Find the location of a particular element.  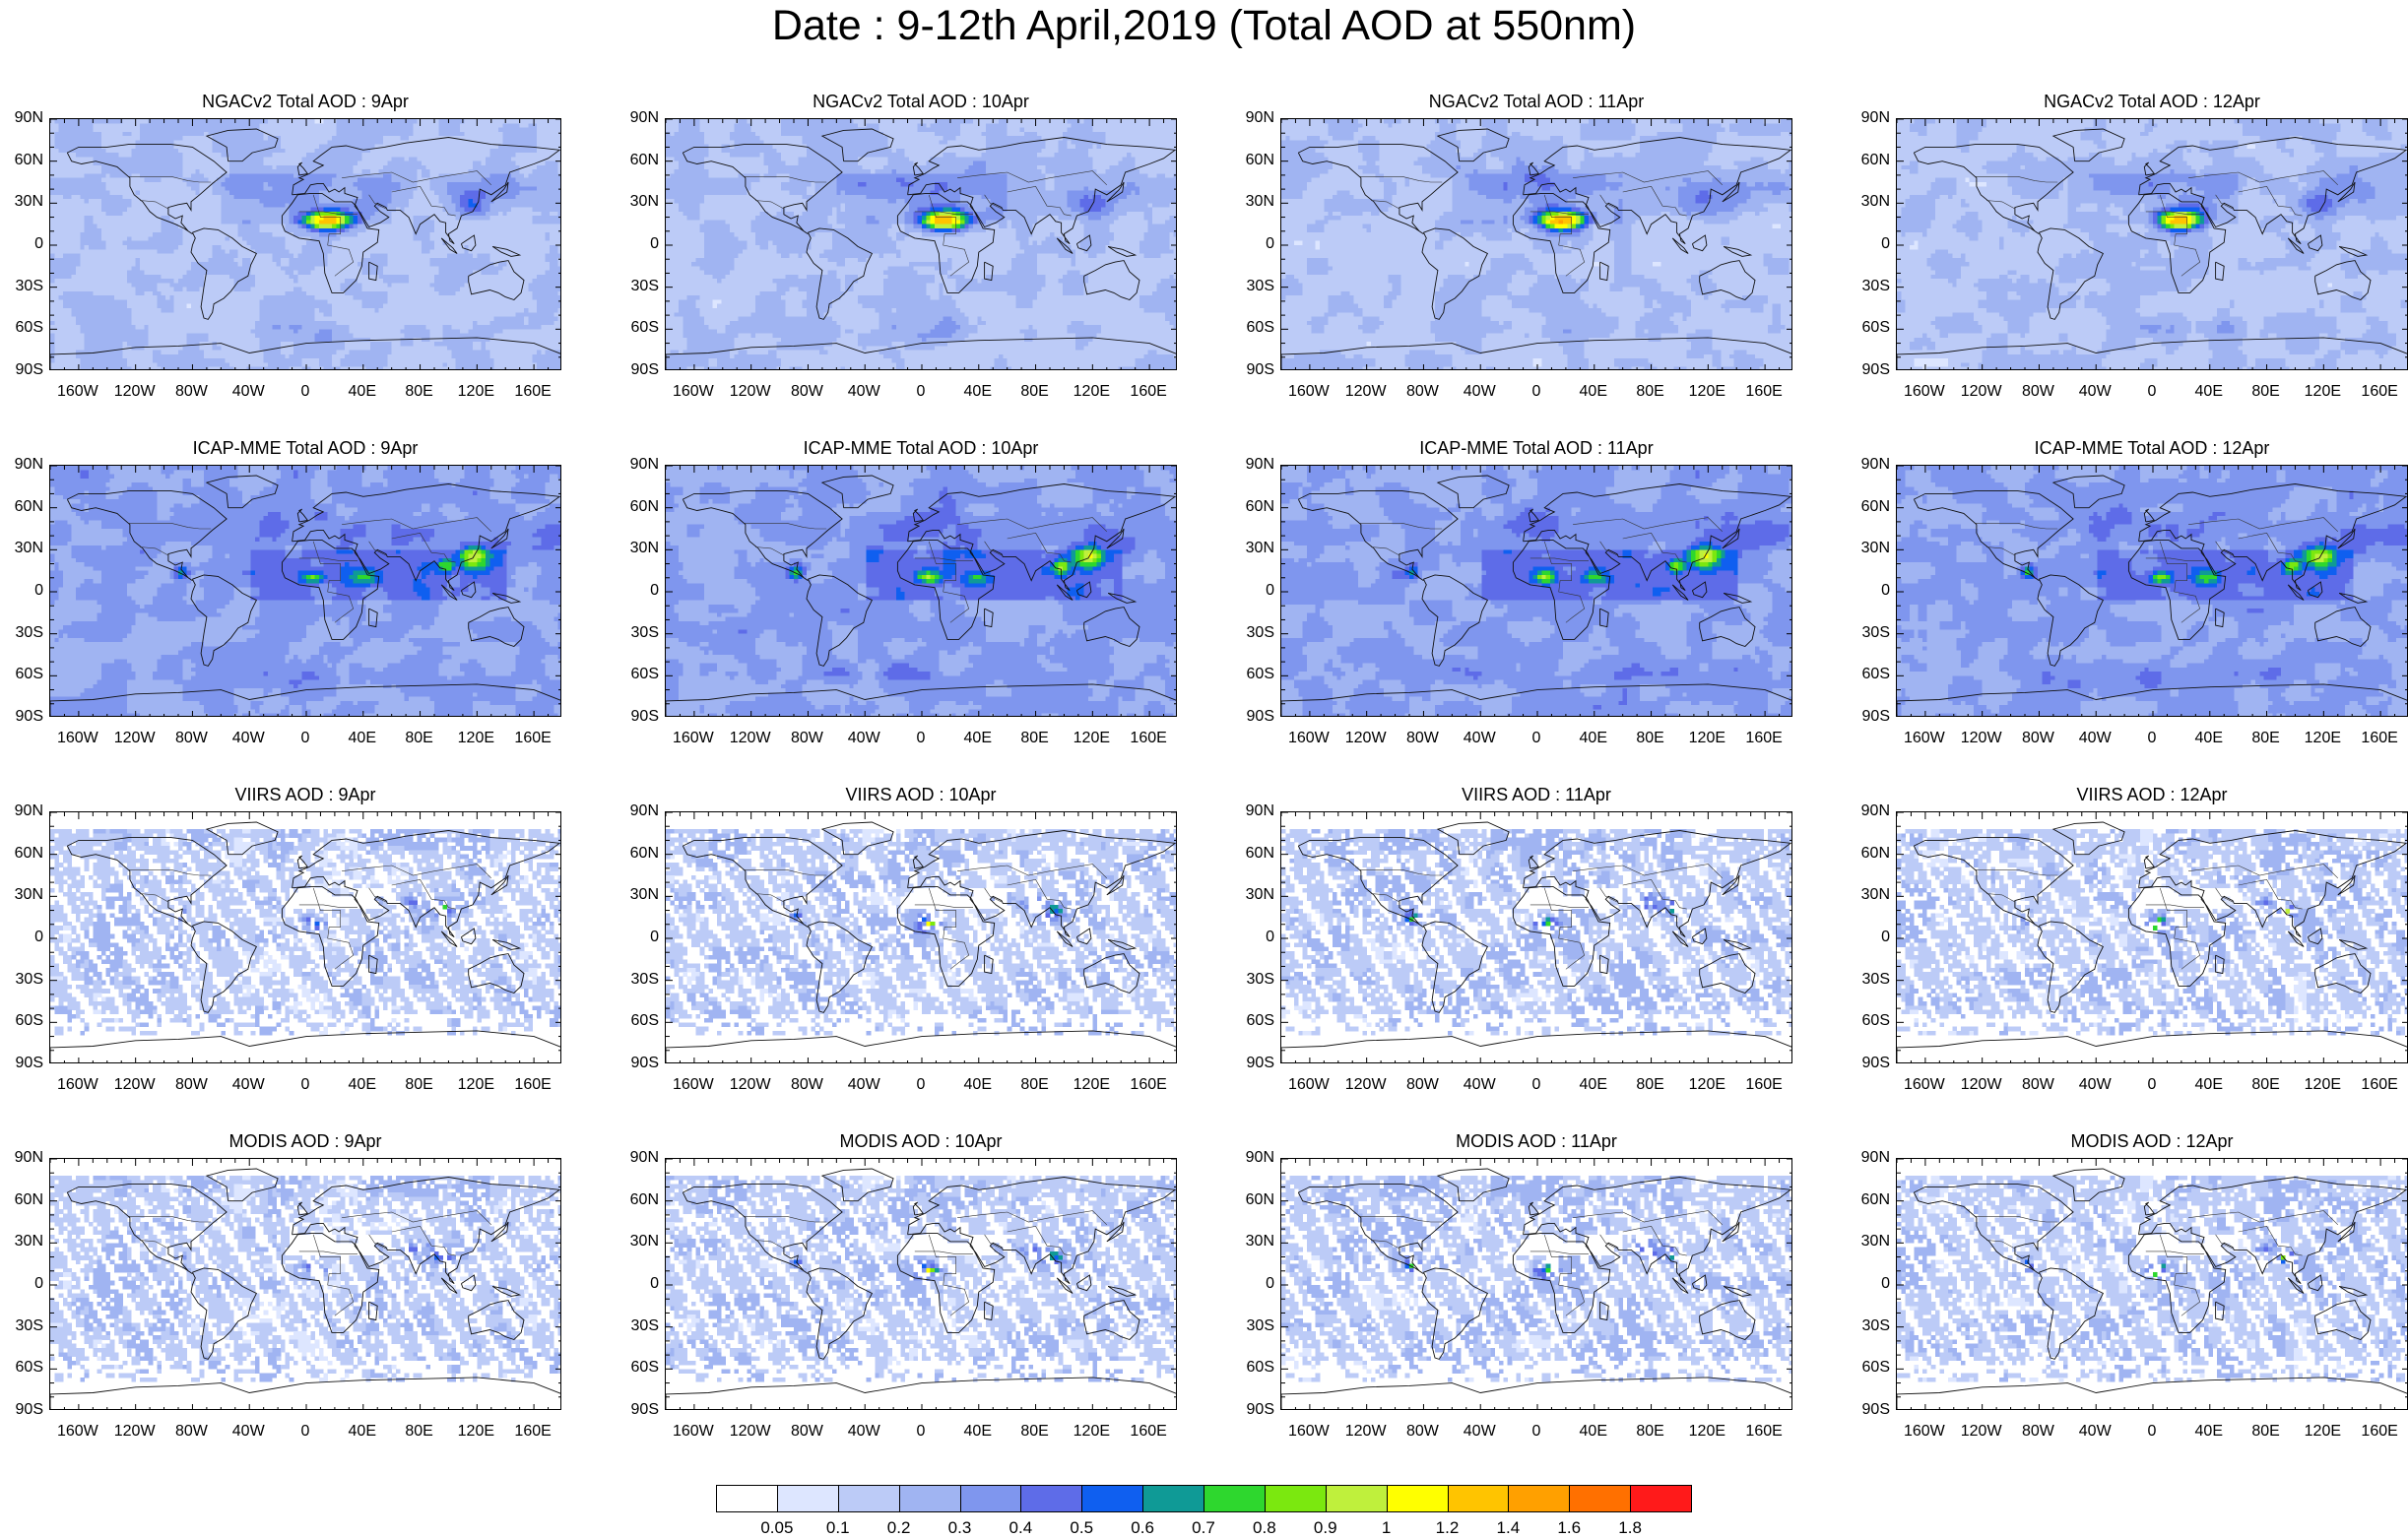

colorbar-label: 0.3 is located at coordinates (961, 1528).